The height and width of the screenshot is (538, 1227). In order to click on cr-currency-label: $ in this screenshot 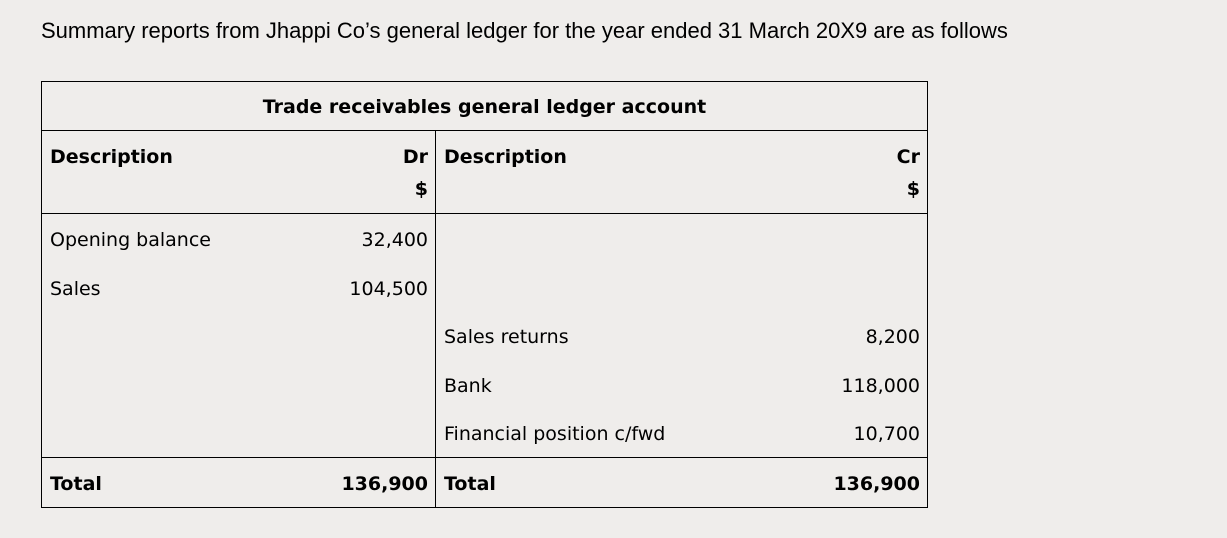, I will do `click(913, 189)`.